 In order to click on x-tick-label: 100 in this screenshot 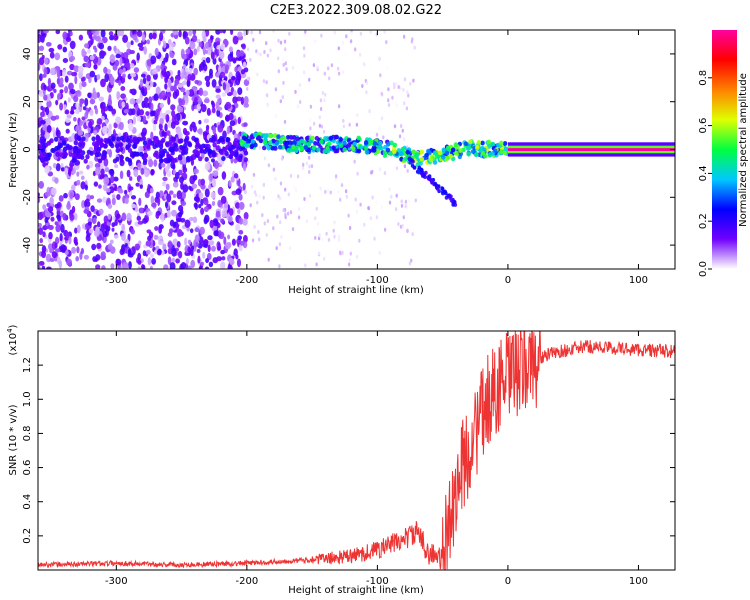, I will do `click(638, 581)`.